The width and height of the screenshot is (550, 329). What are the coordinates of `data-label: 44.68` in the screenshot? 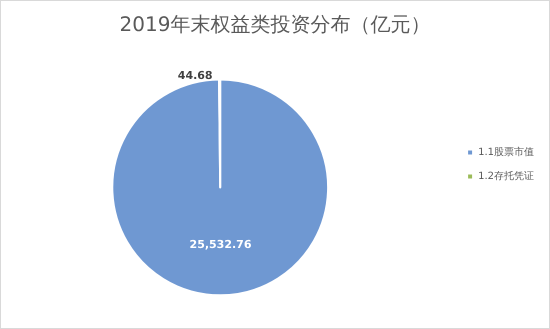 It's located at (195, 75).